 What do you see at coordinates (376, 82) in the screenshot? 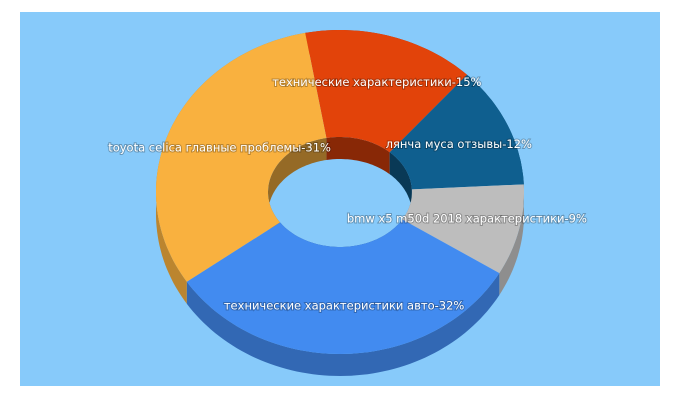
I see `data-label: технические характеристики-15%` at bounding box center [376, 82].